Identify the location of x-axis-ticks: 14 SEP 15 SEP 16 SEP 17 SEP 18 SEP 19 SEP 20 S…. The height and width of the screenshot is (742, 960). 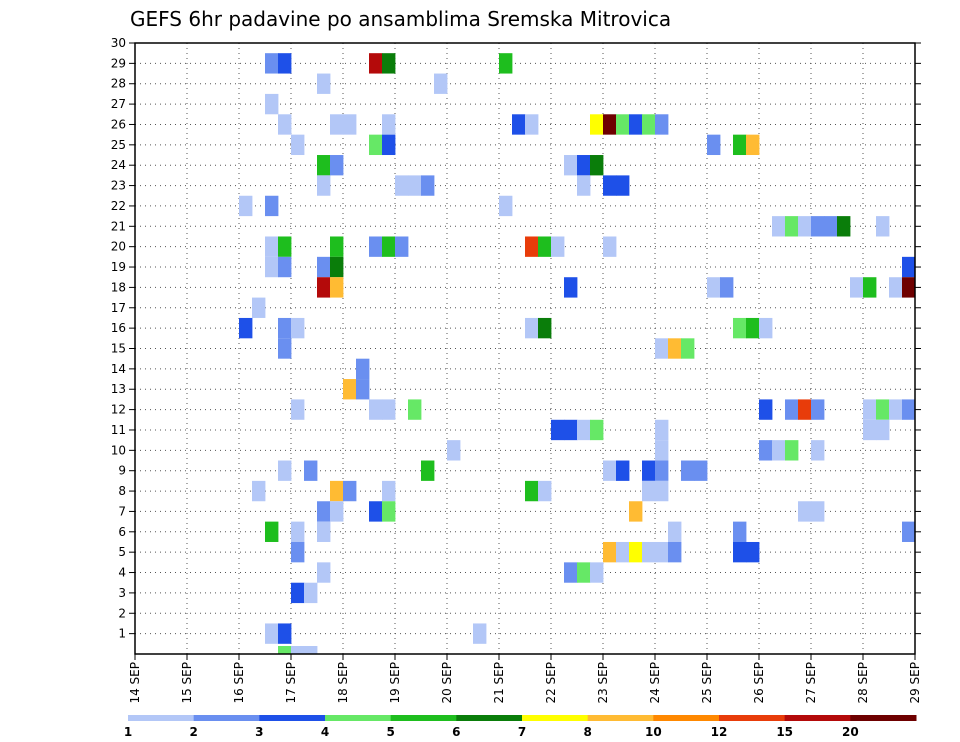
(525, 679).